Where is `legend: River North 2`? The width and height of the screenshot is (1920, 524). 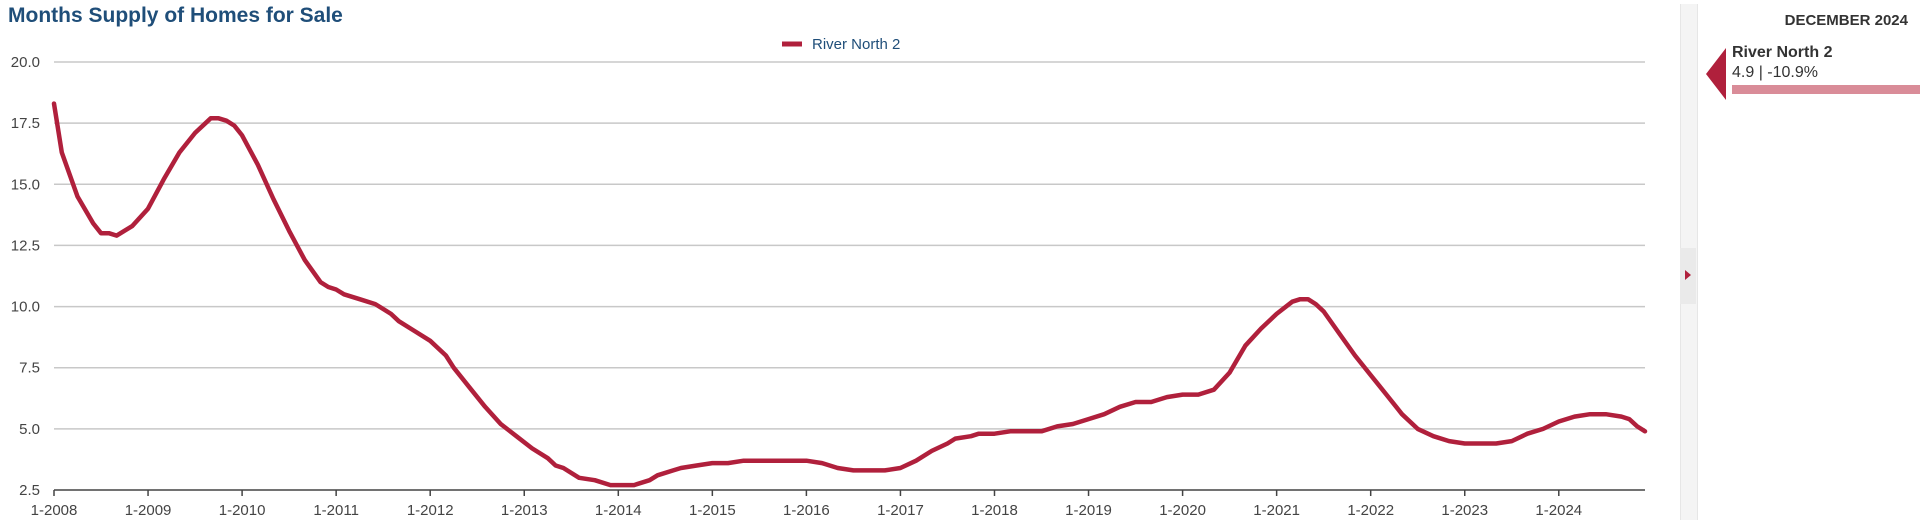 legend: River North 2 is located at coordinates (841, 44).